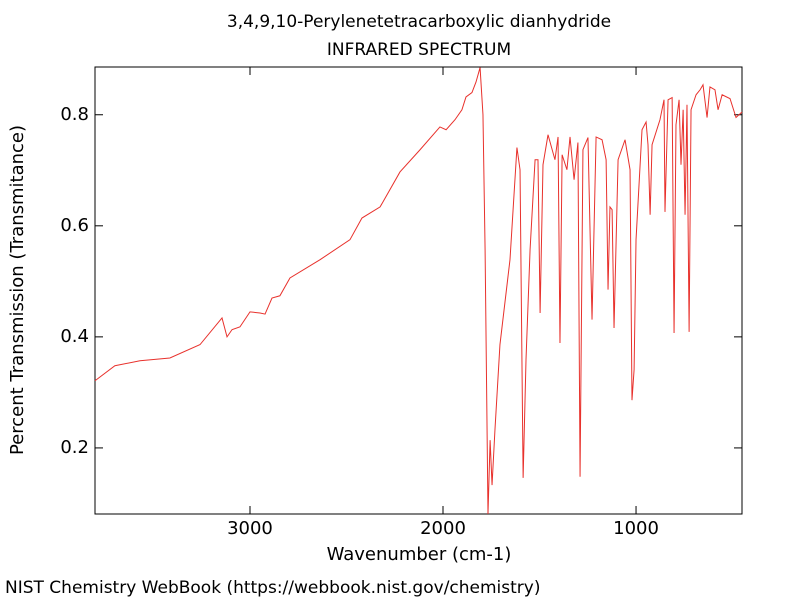 The height and width of the screenshot is (600, 800). What do you see at coordinates (636, 528) in the screenshot?
I see `x-tick-label: 1000` at bounding box center [636, 528].